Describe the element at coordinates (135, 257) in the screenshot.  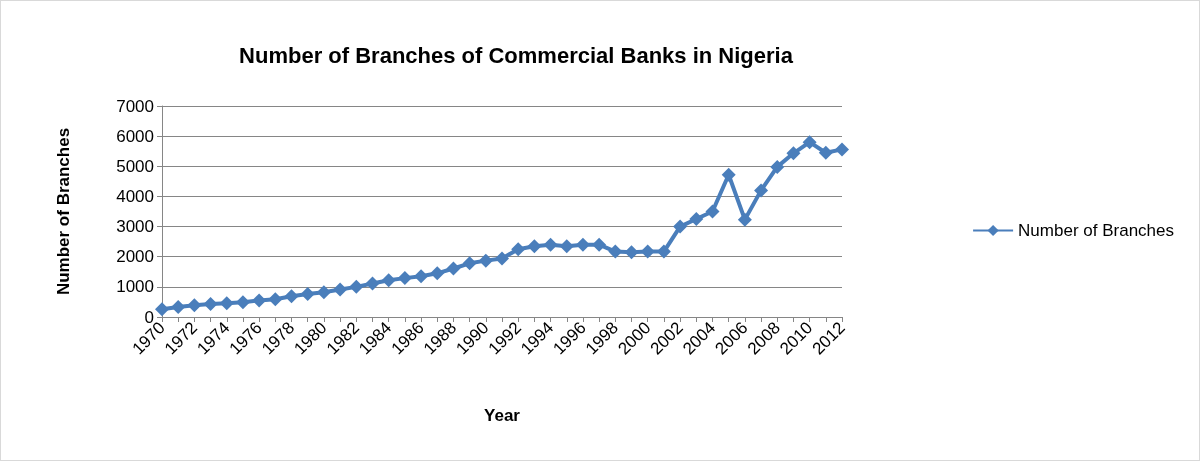
I see `y-tick-label: 2000` at that location.